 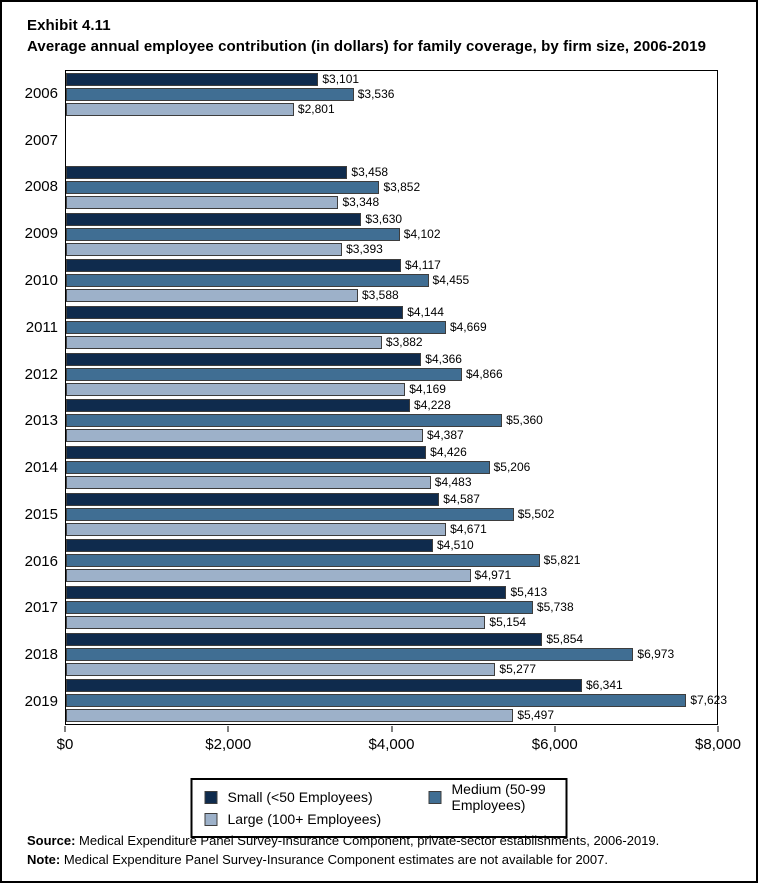 I want to click on x-tick-label: $8,000, so click(x=718, y=744).